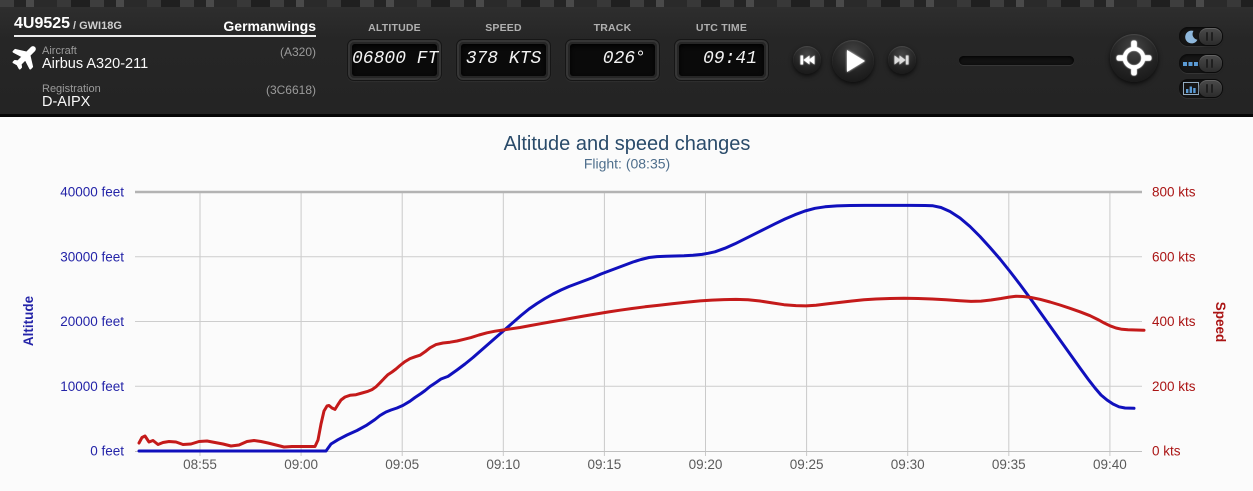  Describe the element at coordinates (1174, 321) in the screenshot. I see `svg-text: 400 kts` at that location.